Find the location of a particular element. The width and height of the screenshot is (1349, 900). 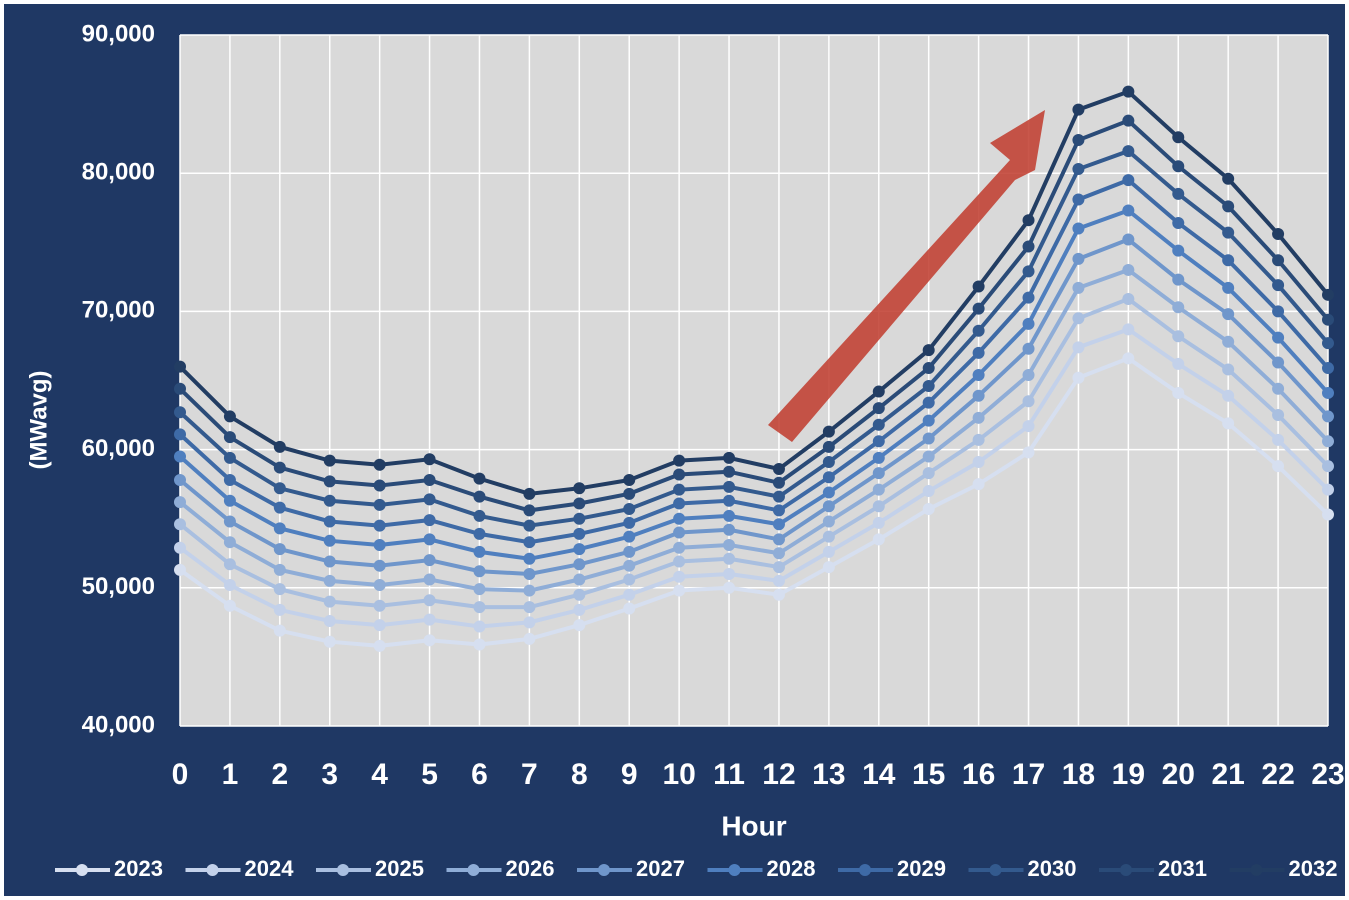

trend-arrow is located at coordinates (906, 276).